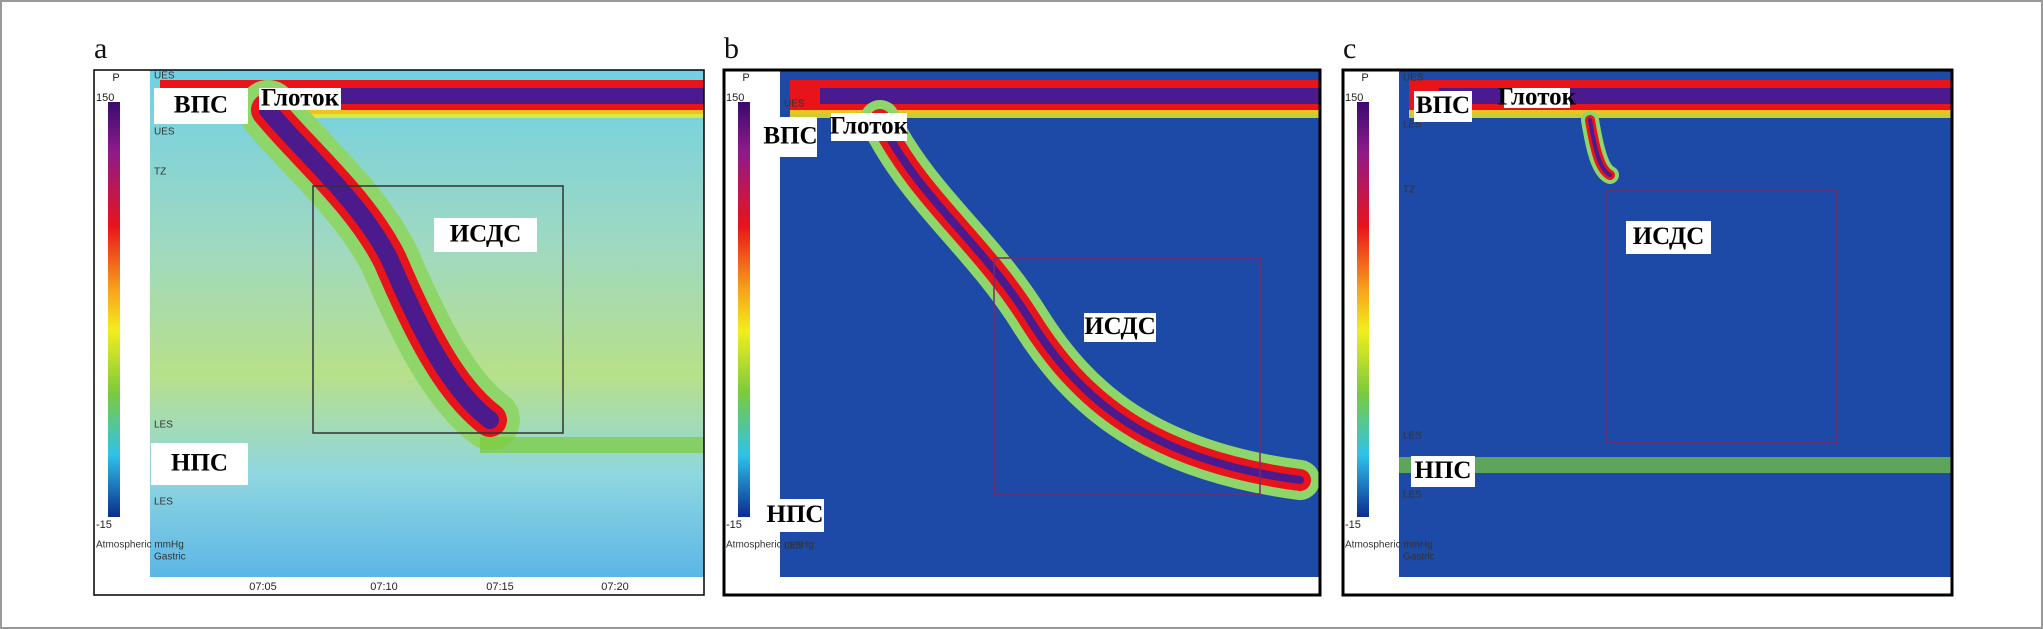  Describe the element at coordinates (1070, 96) in the screenshot. I see `ues-band-inner` at that location.